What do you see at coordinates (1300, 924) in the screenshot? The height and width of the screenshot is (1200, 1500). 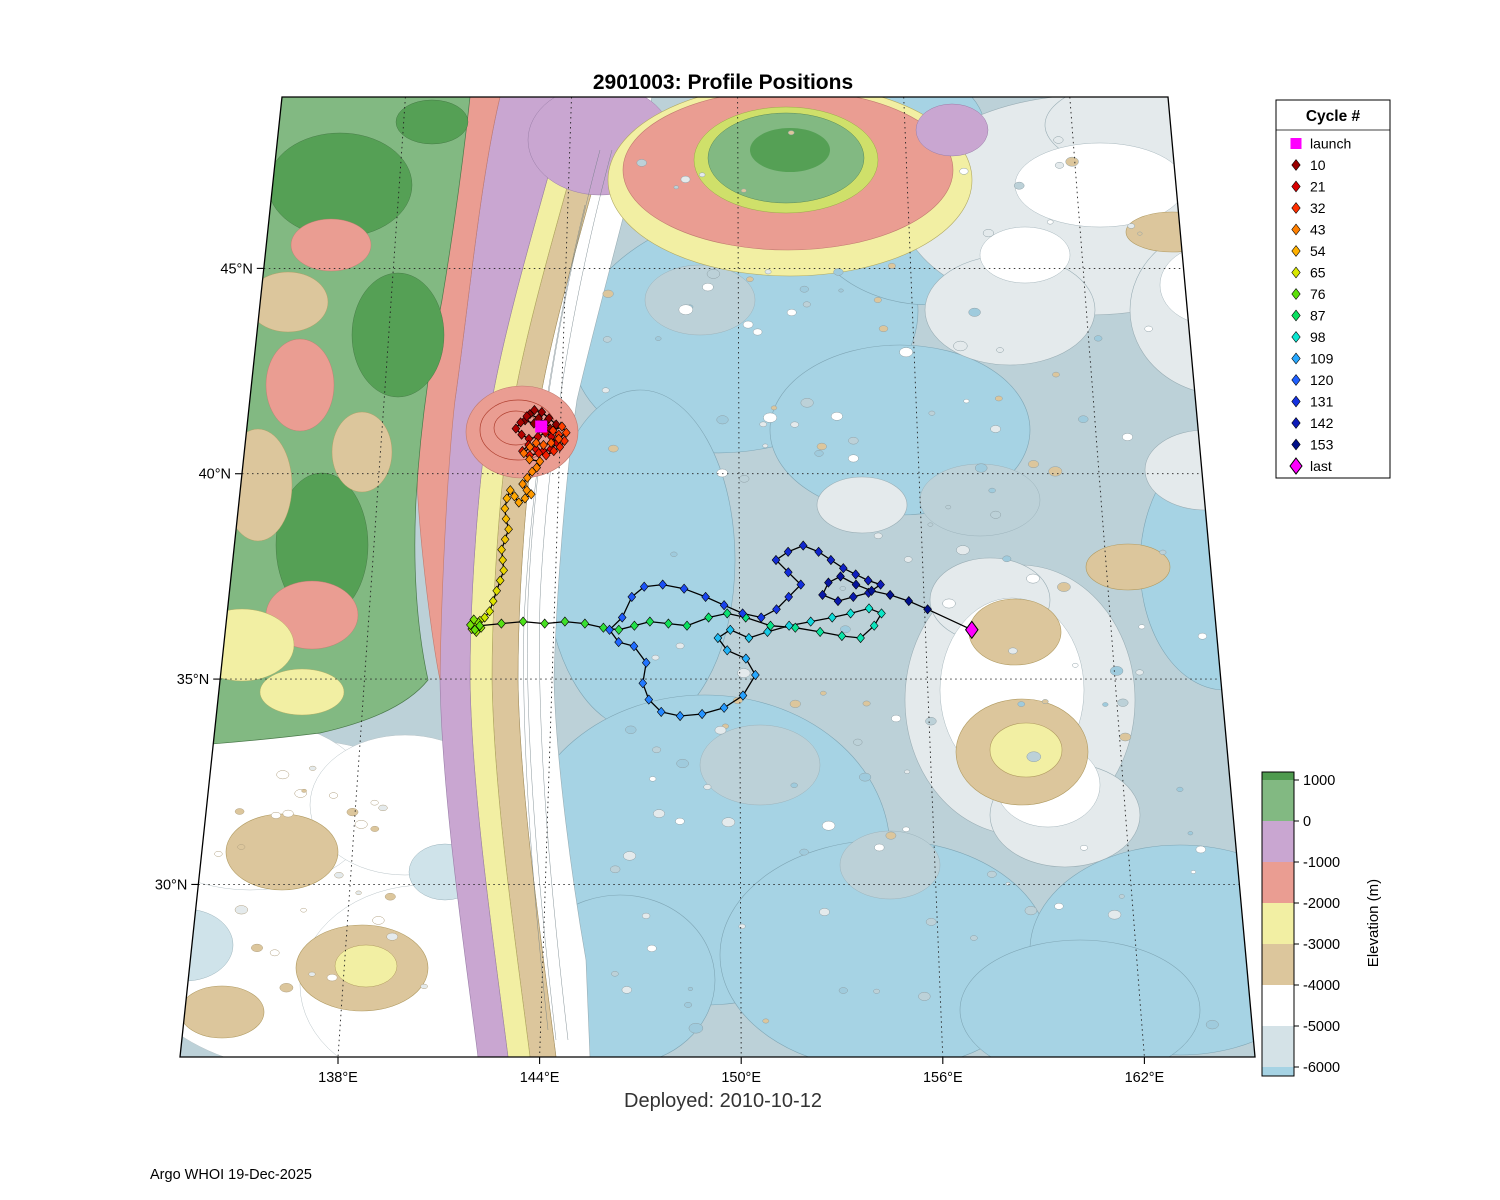 I see `colorbar-body: 1000 0 -1000 -2000 -3000 -4000 -5000 -6000` at bounding box center [1300, 924].